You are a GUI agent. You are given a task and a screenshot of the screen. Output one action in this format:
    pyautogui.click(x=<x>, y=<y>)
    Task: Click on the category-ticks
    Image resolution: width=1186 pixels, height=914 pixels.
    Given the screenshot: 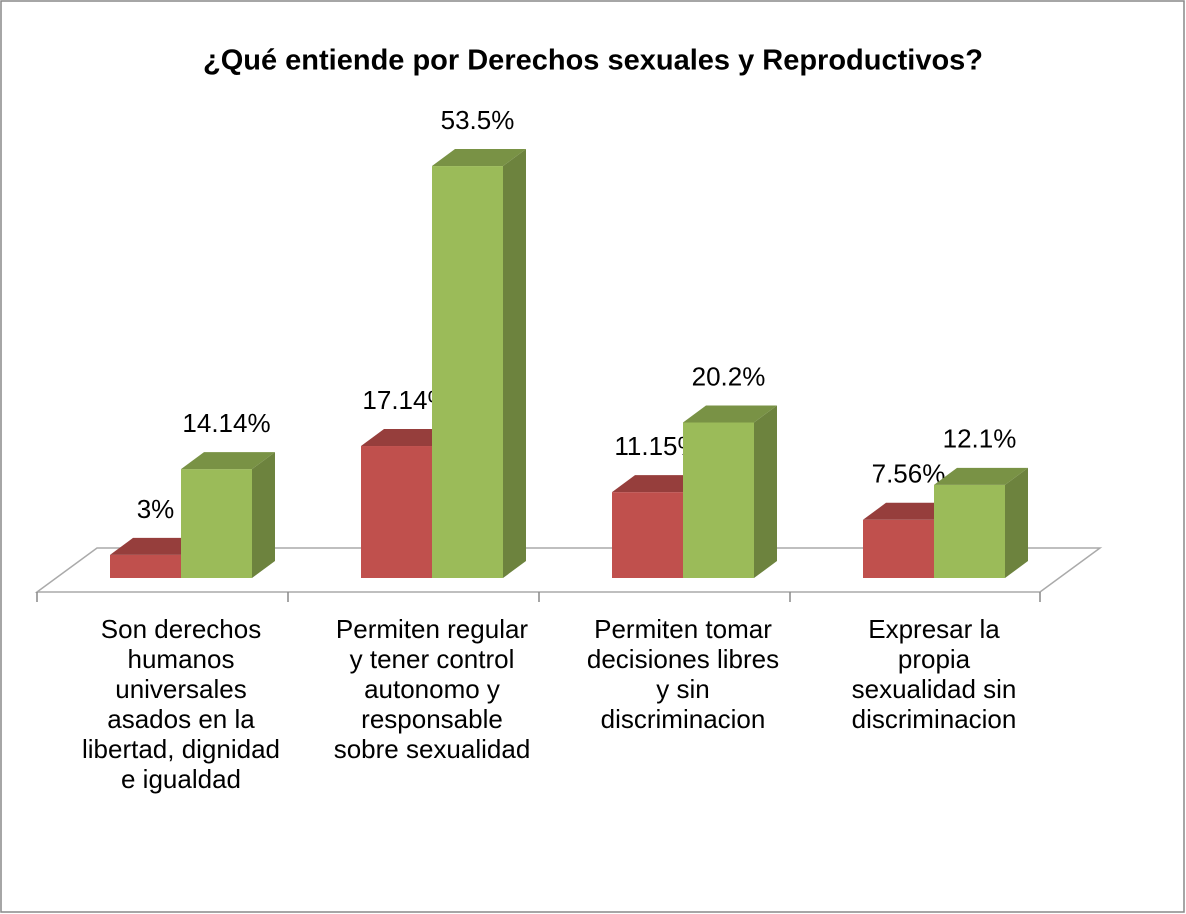 What is the action you would take?
    pyautogui.click(x=538, y=597)
    